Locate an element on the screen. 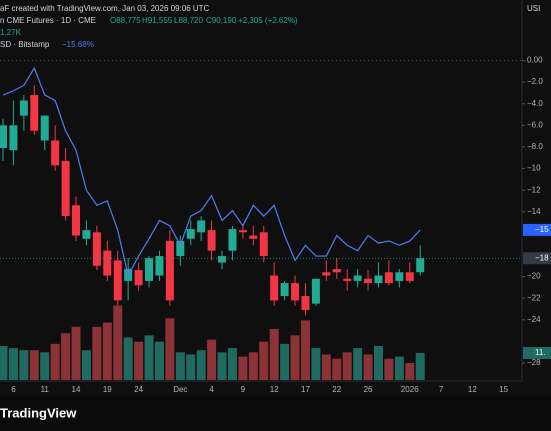 The width and height of the screenshot is (551, 431). ohlc-value: L88,720 is located at coordinates (188, 20).